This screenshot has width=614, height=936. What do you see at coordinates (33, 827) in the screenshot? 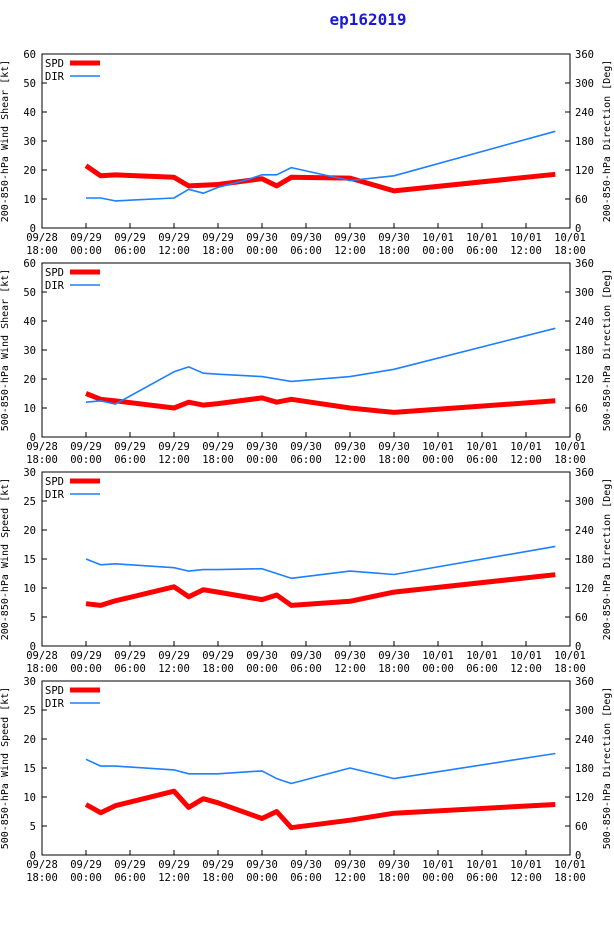
I see `y-tick-label: 5` at bounding box center [33, 827].